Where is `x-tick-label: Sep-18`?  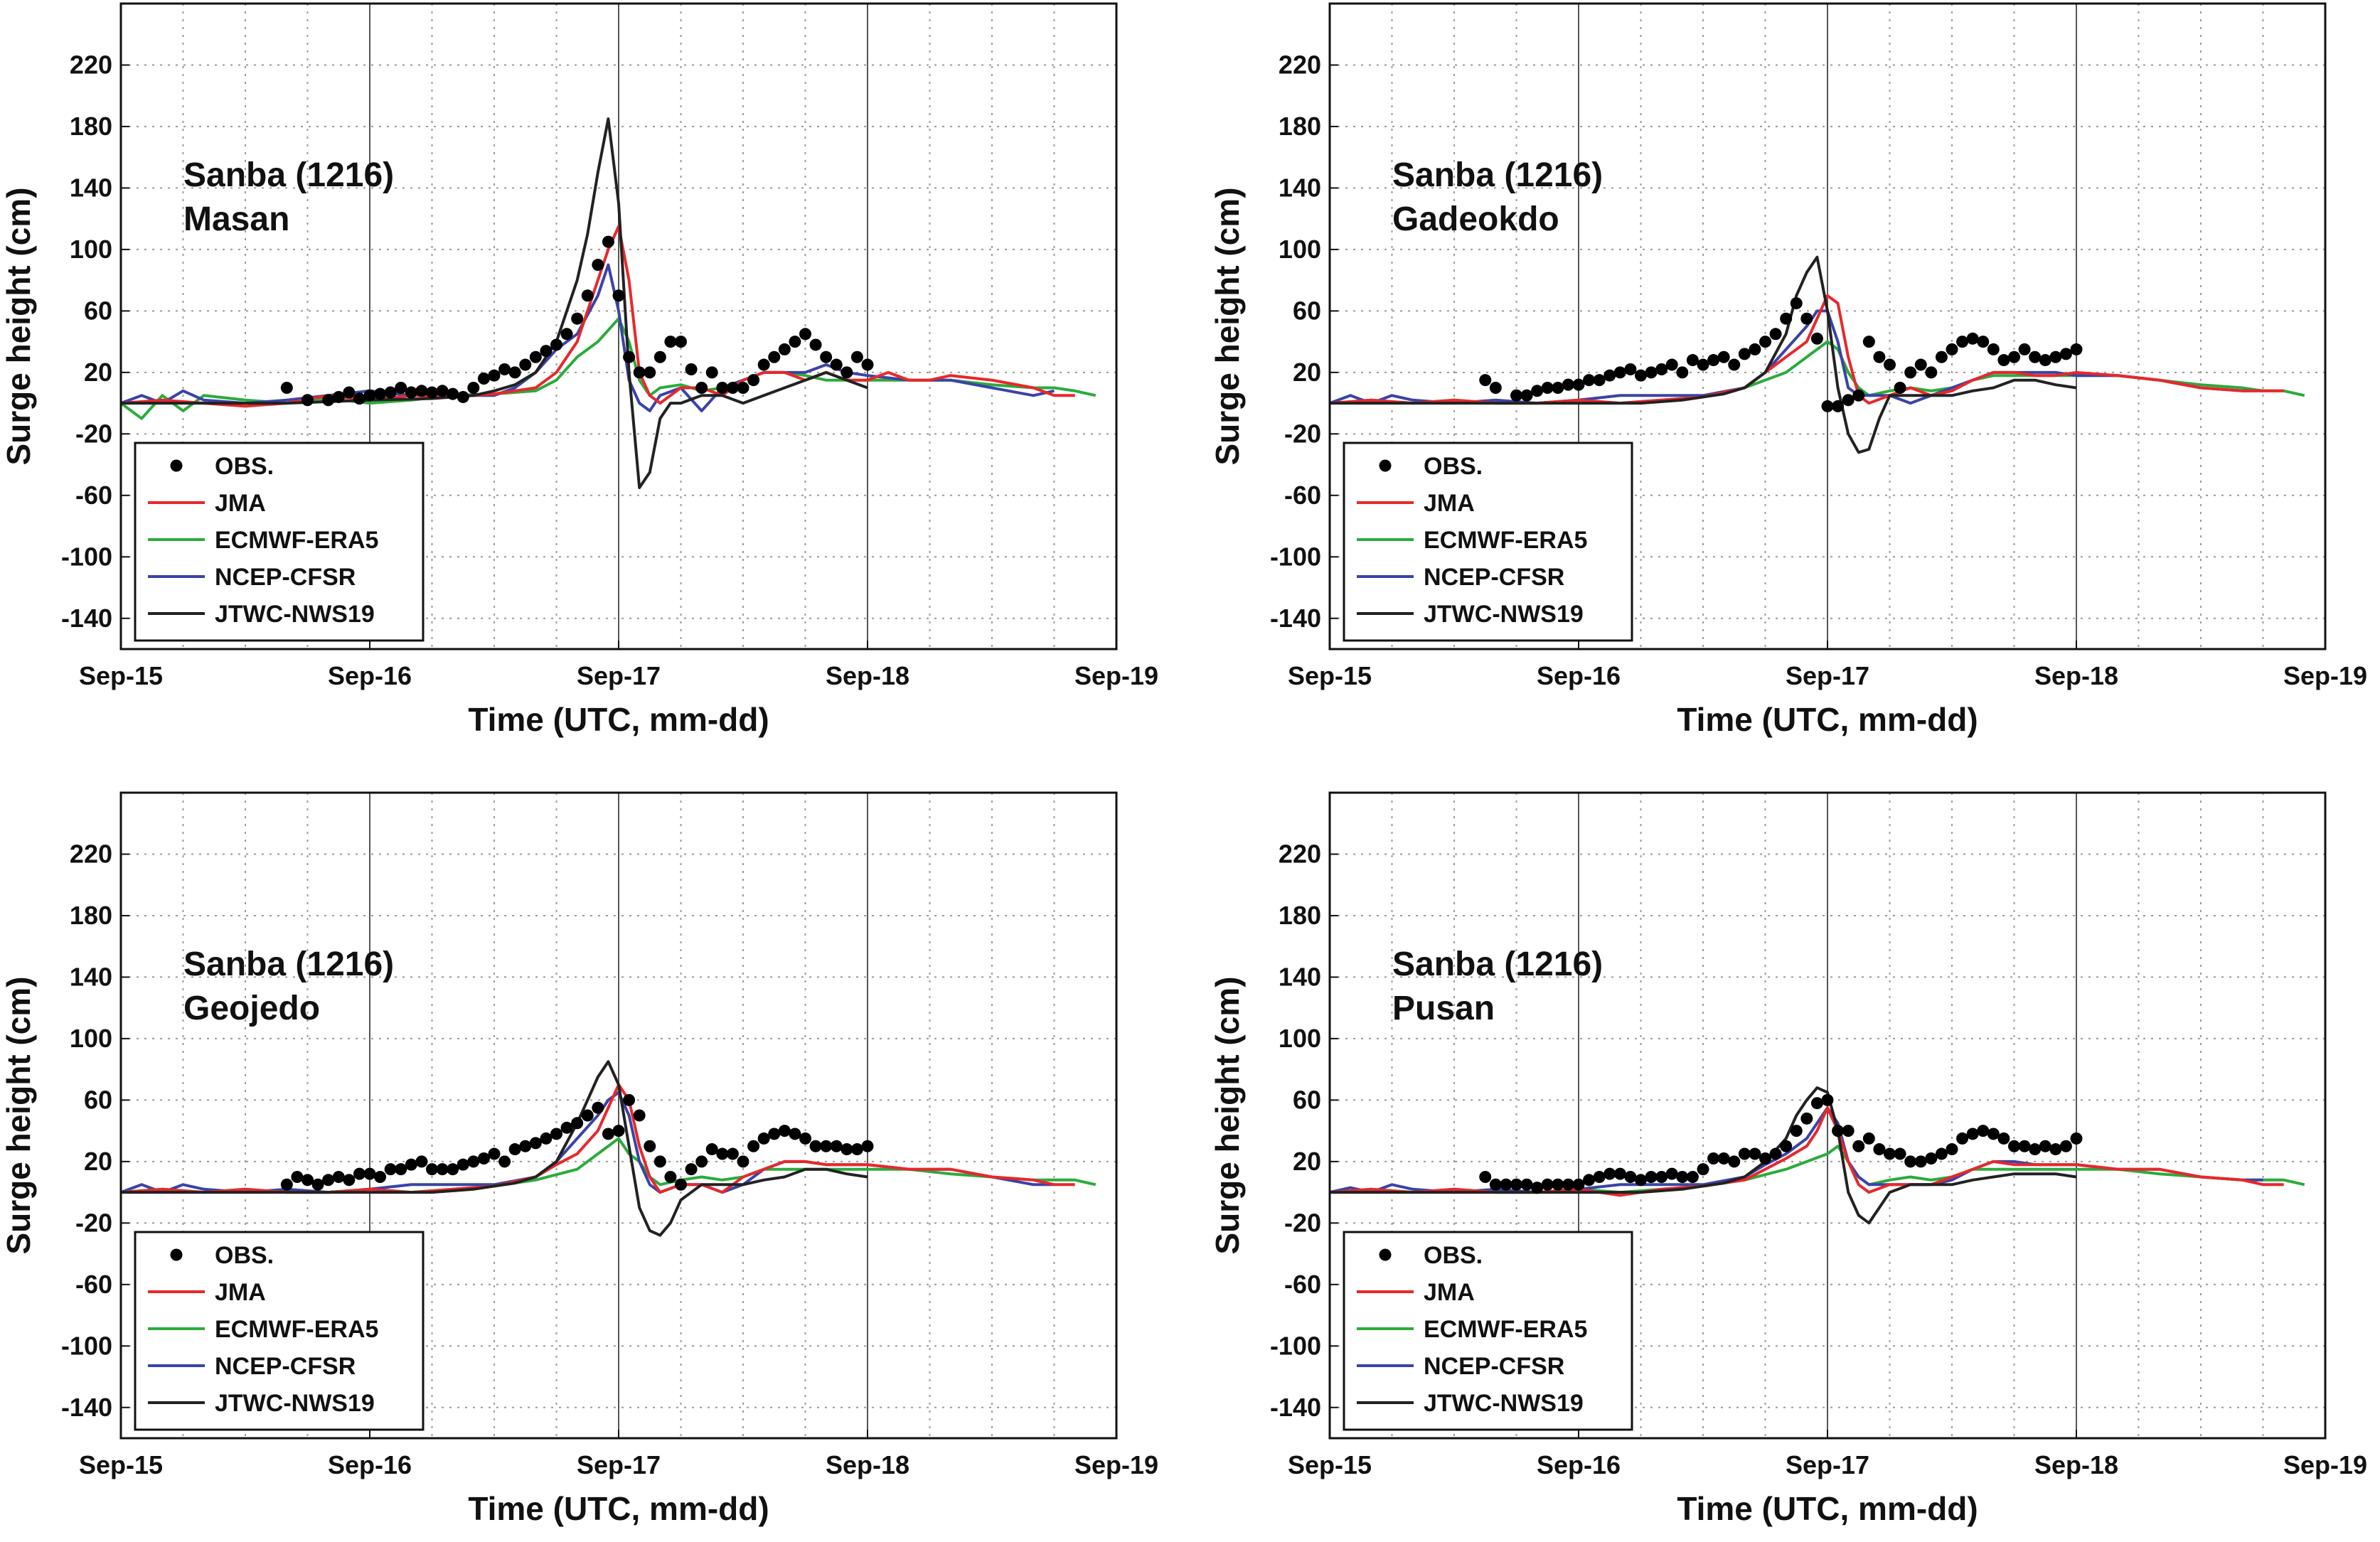 x-tick-label: Sep-18 is located at coordinates (2076, 675).